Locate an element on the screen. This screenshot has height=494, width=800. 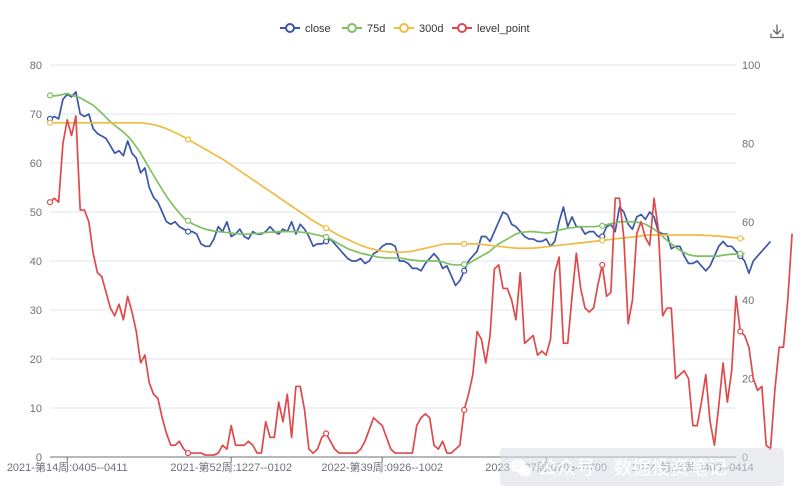
y-left-tick-label: 60 is located at coordinates (36, 164).